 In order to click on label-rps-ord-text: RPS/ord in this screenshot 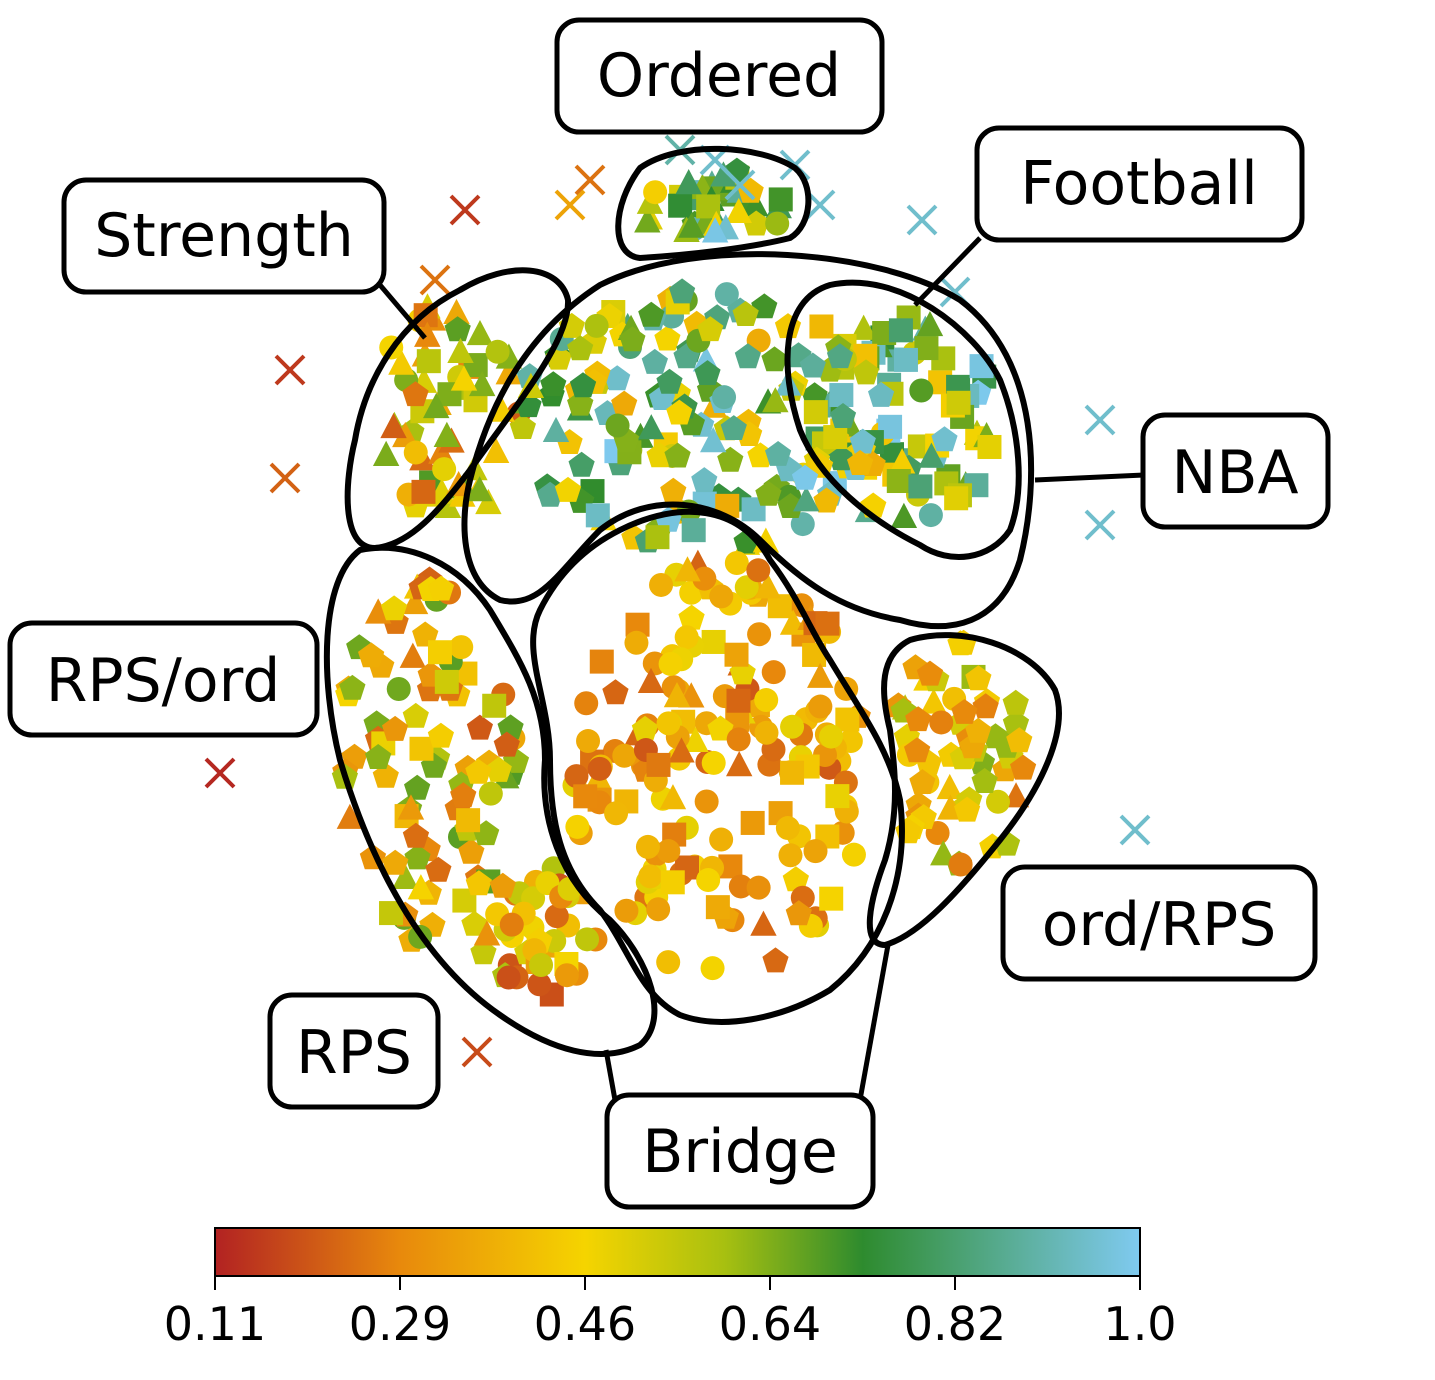, I will do `click(163, 681)`.